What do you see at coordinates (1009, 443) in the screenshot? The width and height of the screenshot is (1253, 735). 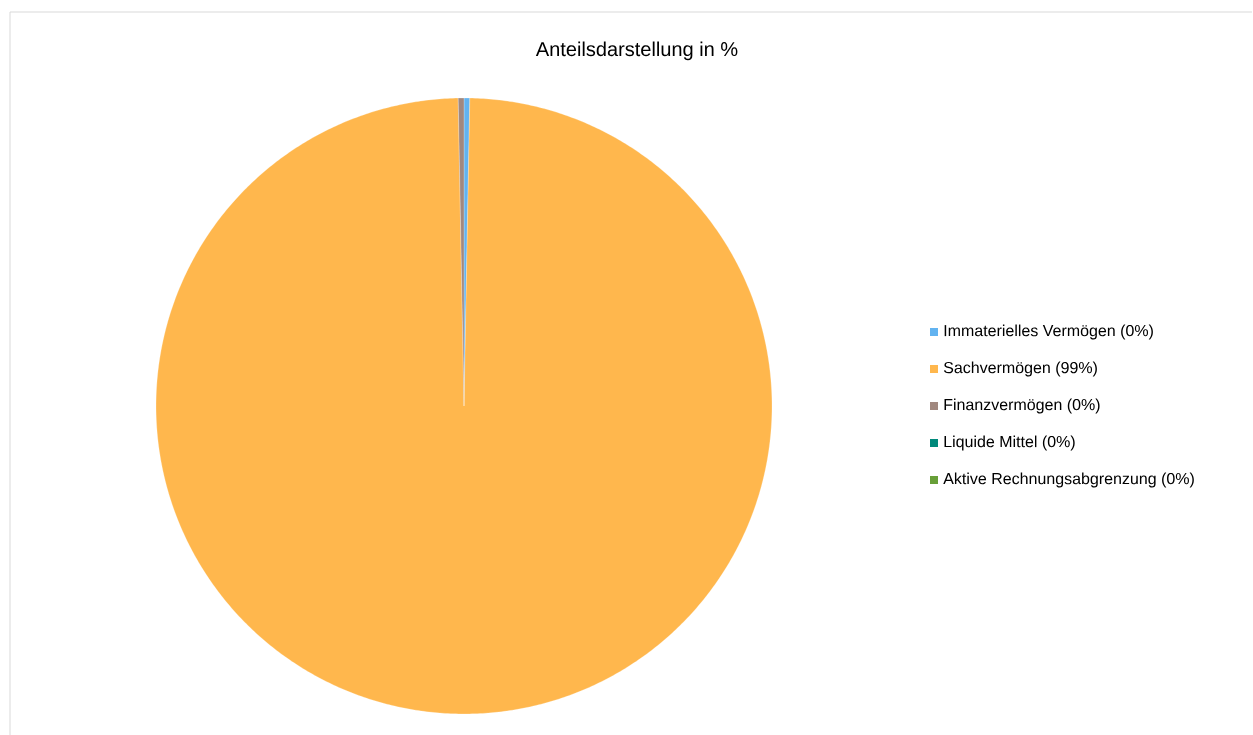 I see `legend-label: Liquide Mittel (0%)` at bounding box center [1009, 443].